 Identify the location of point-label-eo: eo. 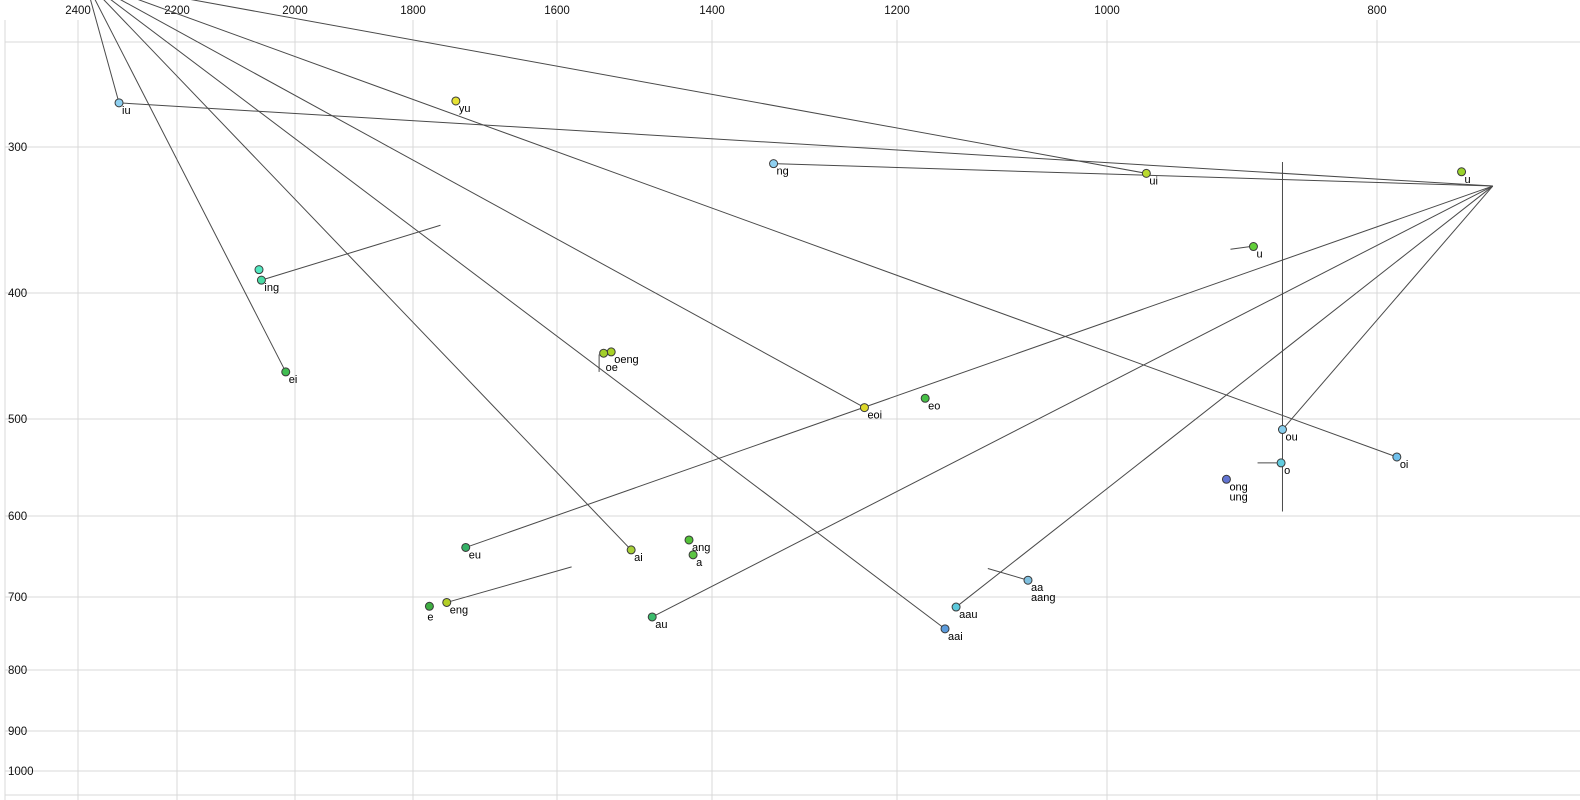
(934, 406).